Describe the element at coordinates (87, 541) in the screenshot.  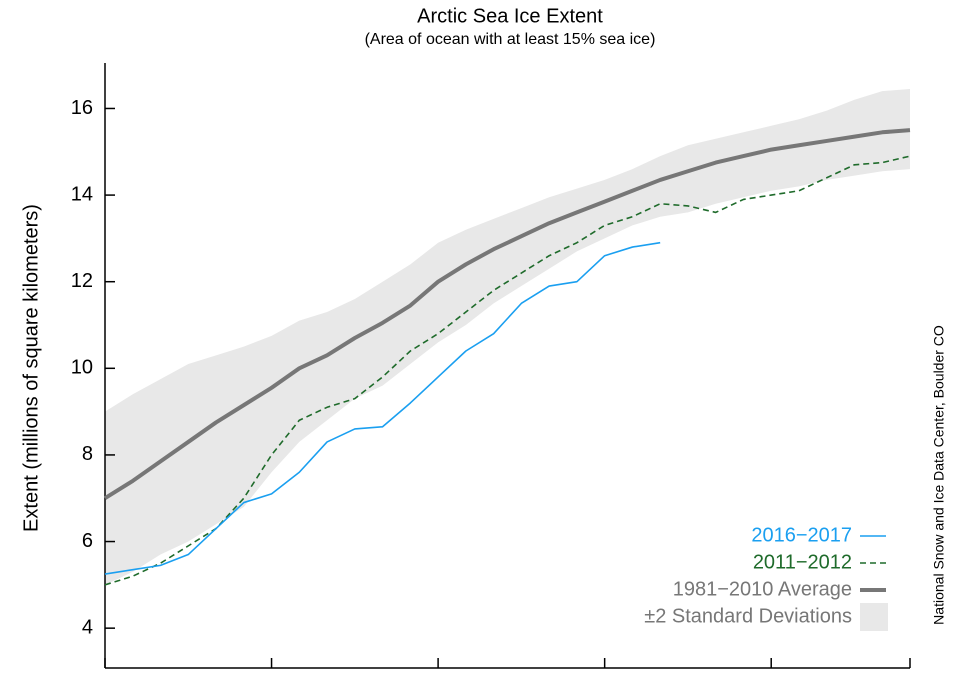
I see `y-tick-label: 6` at that location.